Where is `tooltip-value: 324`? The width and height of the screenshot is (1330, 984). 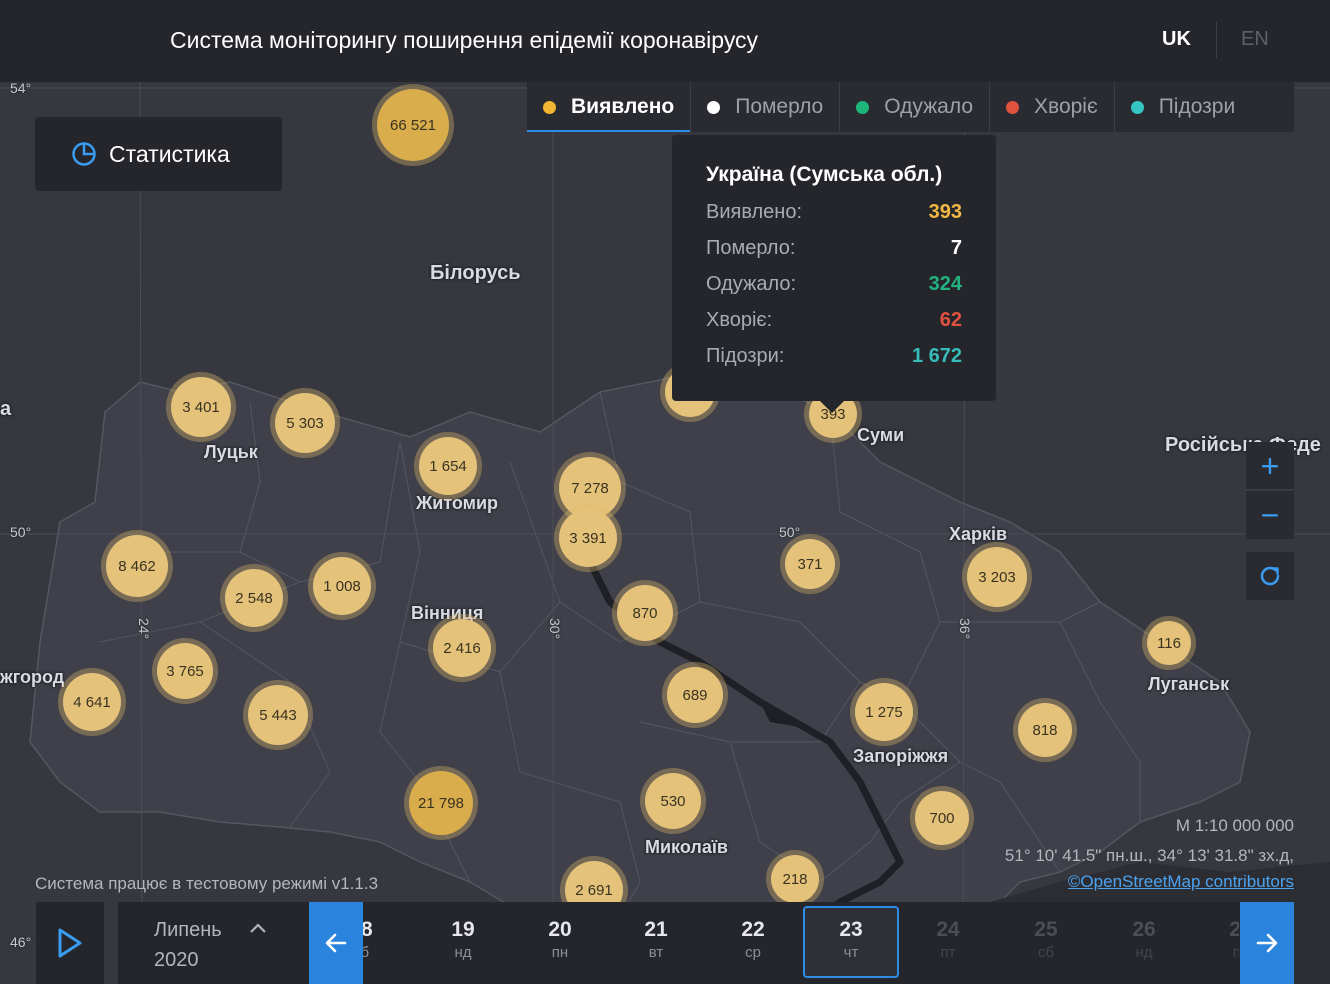 tooltip-value: 324 is located at coordinates (945, 284).